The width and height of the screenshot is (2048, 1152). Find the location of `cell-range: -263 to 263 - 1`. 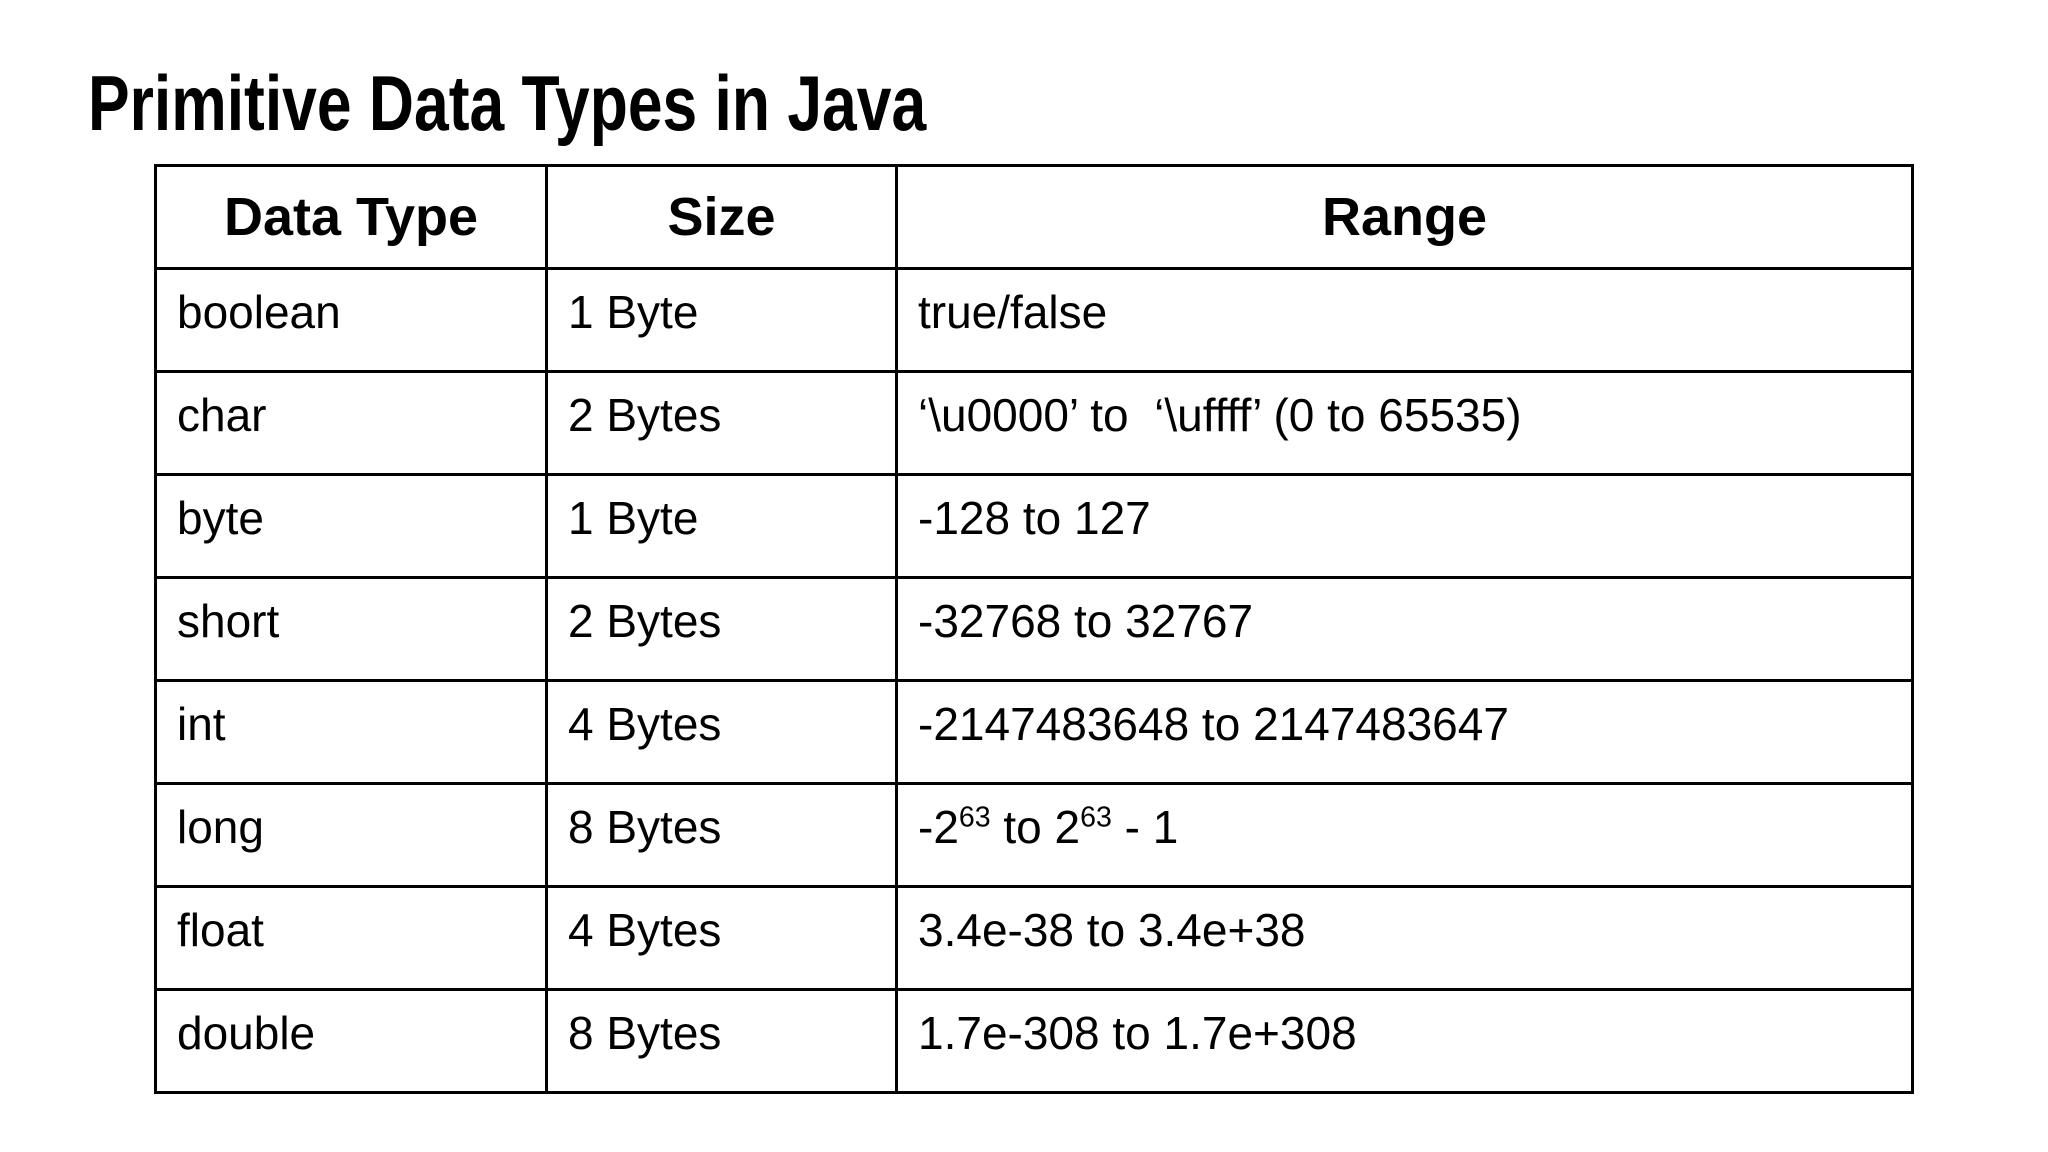

cell-range: -263 to 263 - 1 is located at coordinates (1404, 835).